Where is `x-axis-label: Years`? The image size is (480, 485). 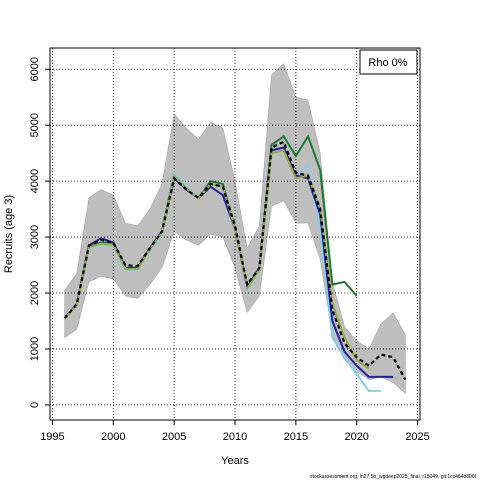 x-axis-label: Years is located at coordinates (235, 461).